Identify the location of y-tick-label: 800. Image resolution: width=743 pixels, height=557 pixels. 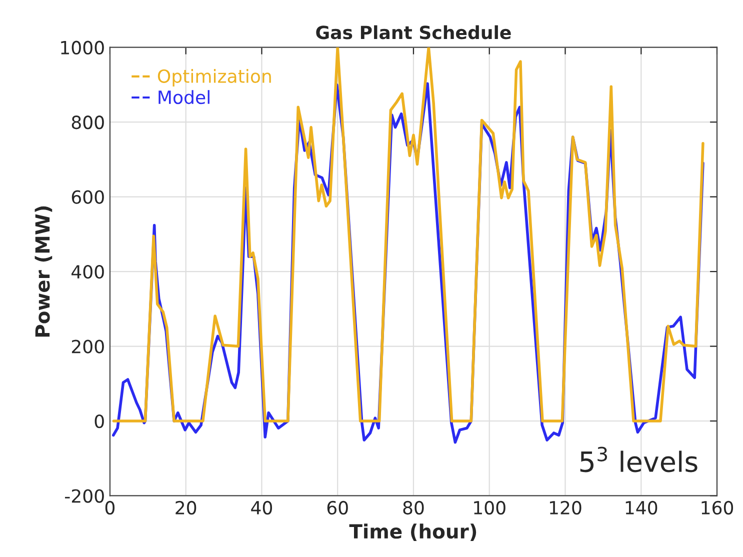
(88, 123).